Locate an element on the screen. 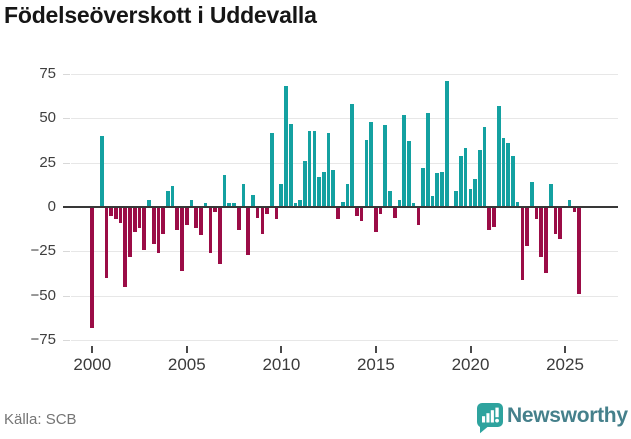  bar-positive-q50 is located at coordinates (328, 170).